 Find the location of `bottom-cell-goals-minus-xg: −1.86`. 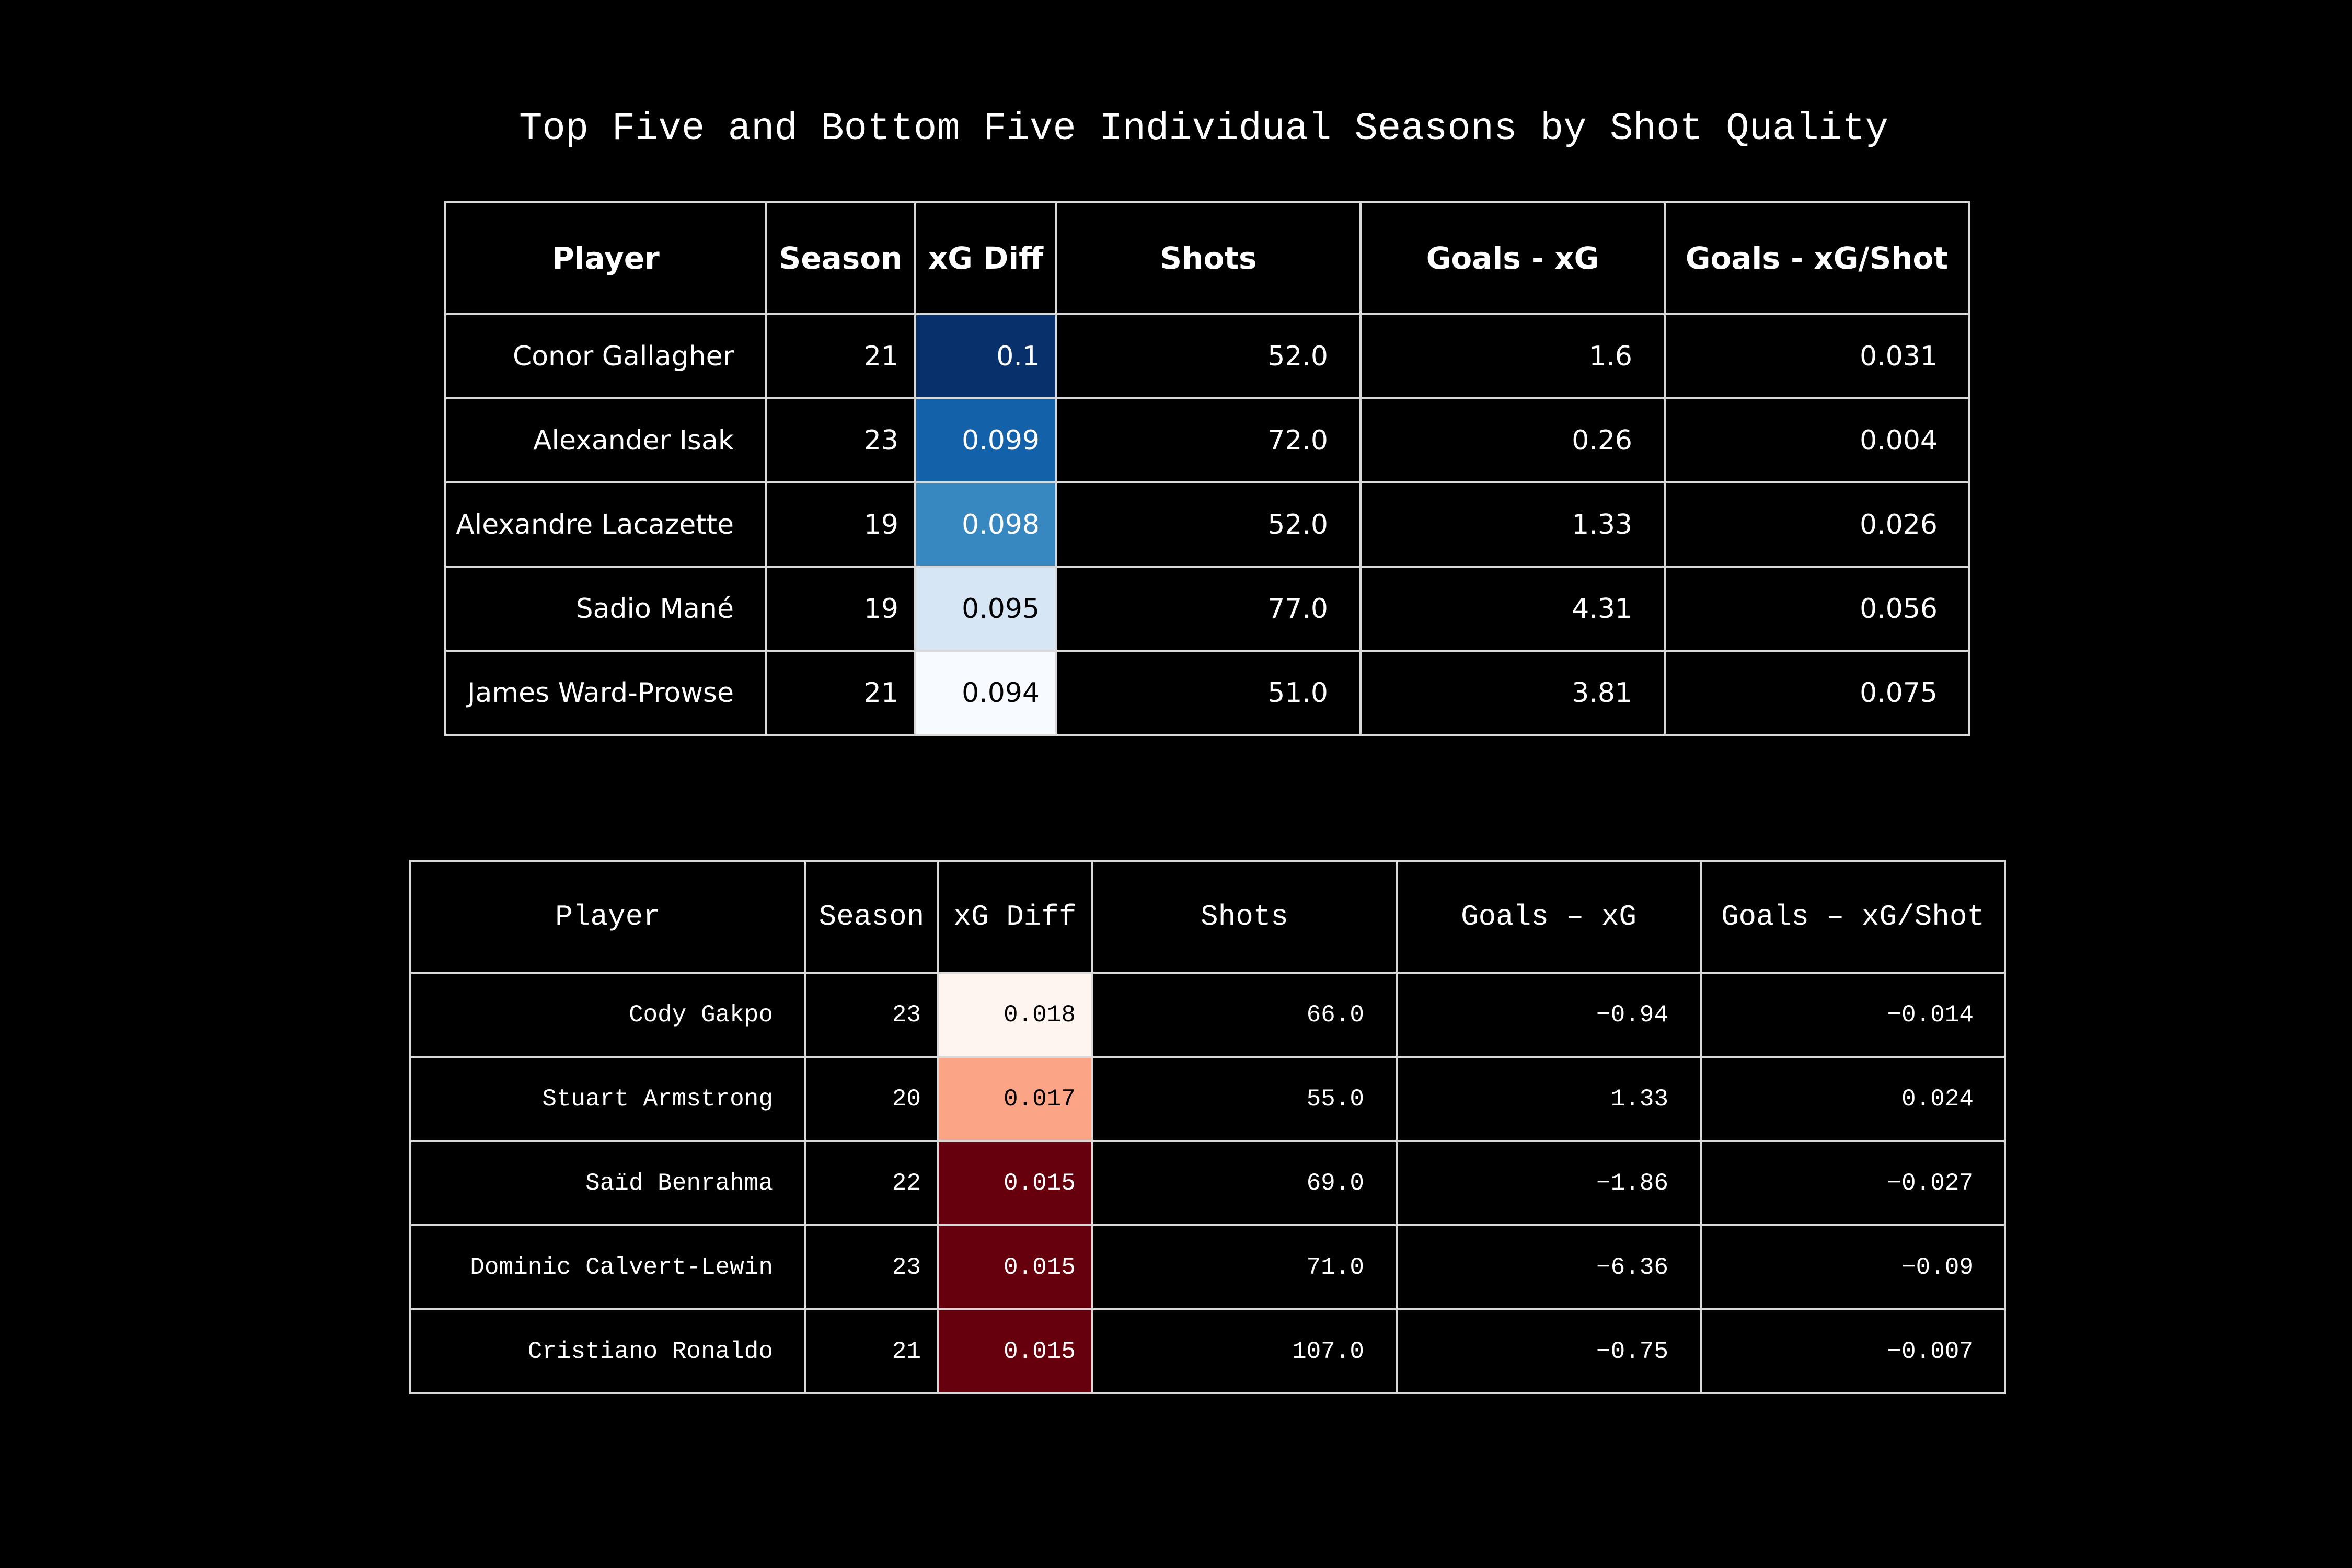

bottom-cell-goals-minus-xg: −1.86 is located at coordinates (1549, 1183).